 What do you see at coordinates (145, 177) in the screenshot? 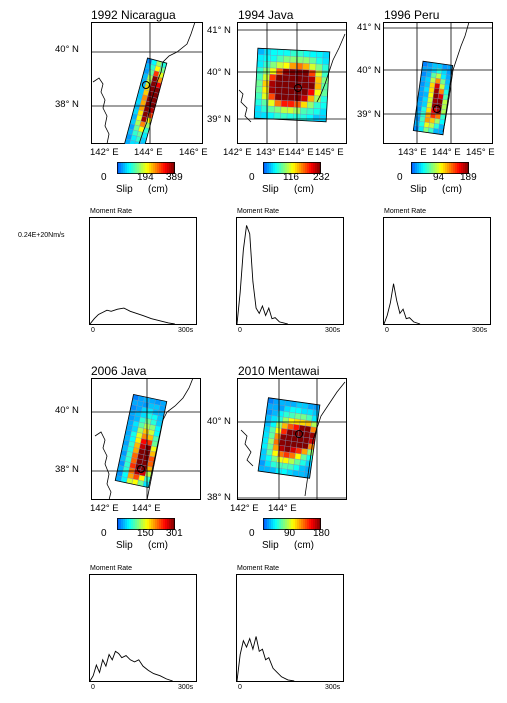
I see `colorbar-tick: 194` at bounding box center [145, 177].